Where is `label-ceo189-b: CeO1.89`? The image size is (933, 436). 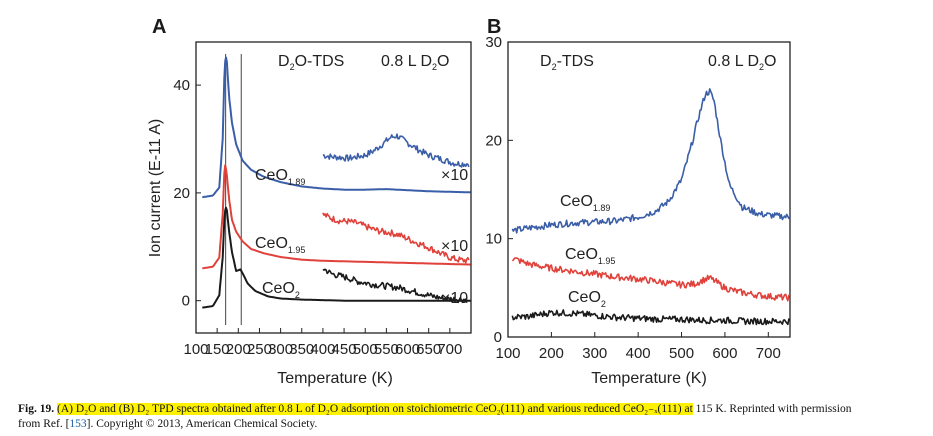 label-ceo189-b: CeO1.89 is located at coordinates (585, 203).